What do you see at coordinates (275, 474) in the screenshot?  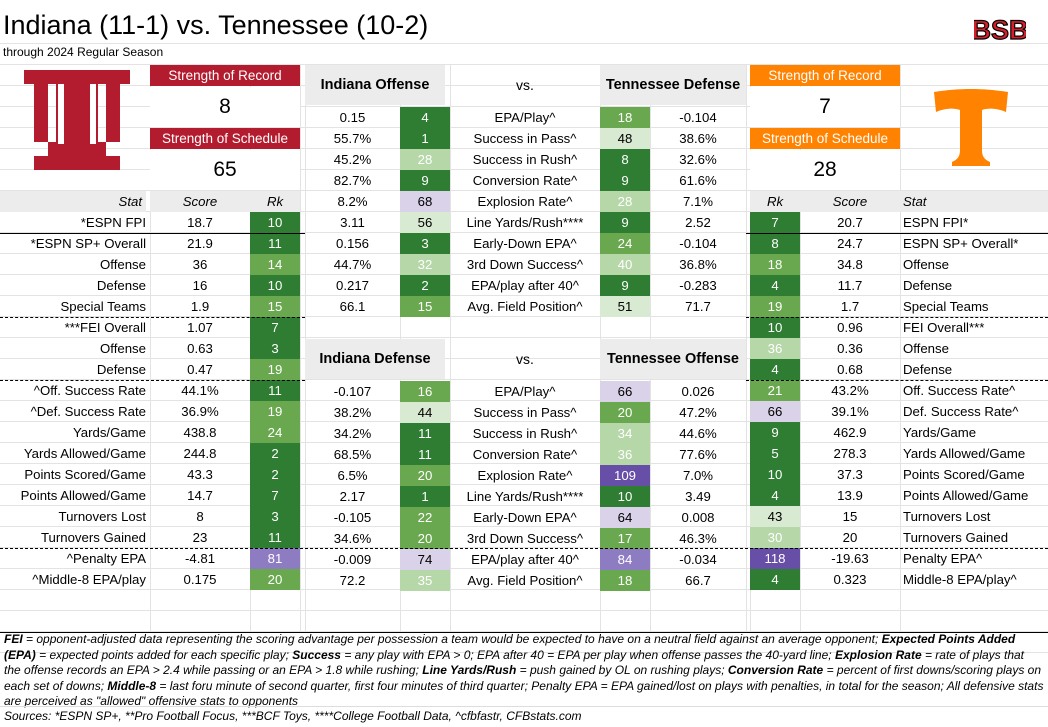 I see `indiana-stat-rank: 2` at bounding box center [275, 474].